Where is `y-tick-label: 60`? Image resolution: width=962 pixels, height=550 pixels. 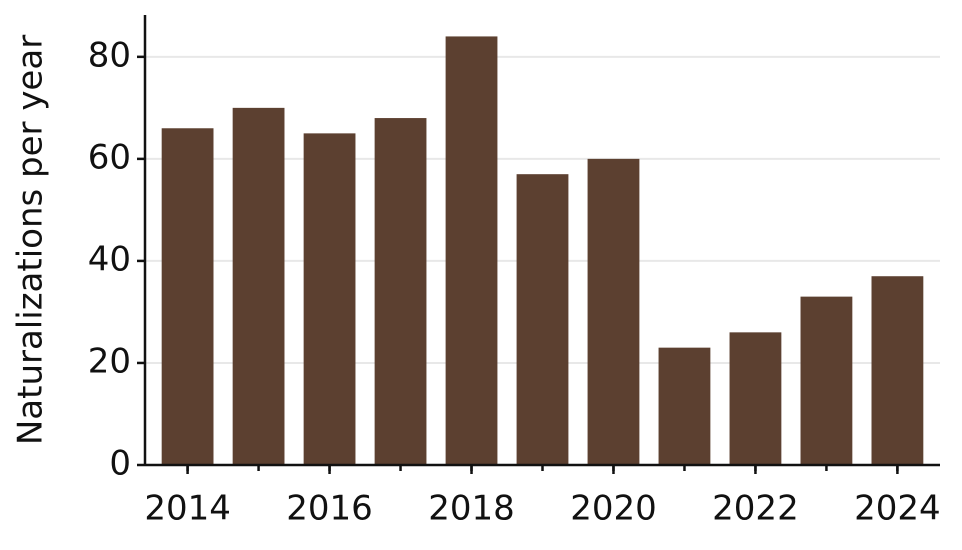 y-tick-label: 60 is located at coordinates (109, 157).